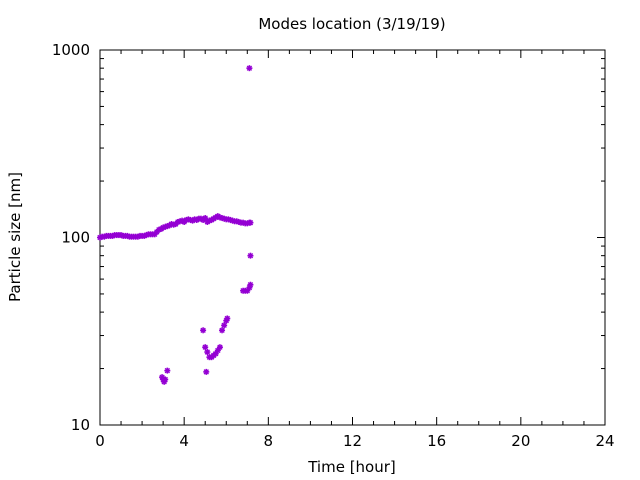 The width and height of the screenshot is (640, 480). I want to click on x-tick-label: 12, so click(352, 441).